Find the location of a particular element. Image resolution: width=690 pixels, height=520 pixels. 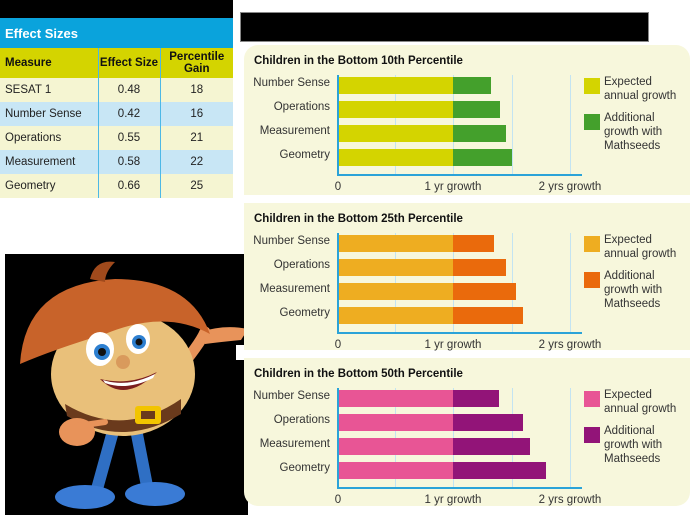

table-row: Geometry 0.66 25 is located at coordinates (116, 186).